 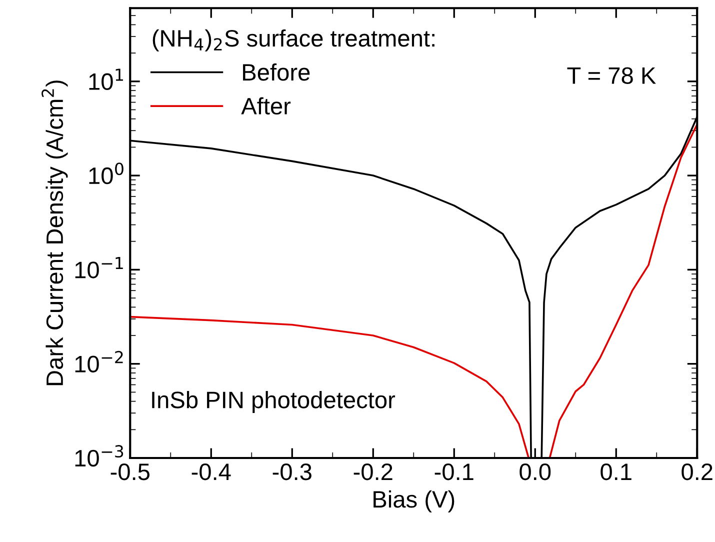 What do you see at coordinates (211, 471) in the screenshot?
I see `x-tick-label: -0.4` at bounding box center [211, 471].